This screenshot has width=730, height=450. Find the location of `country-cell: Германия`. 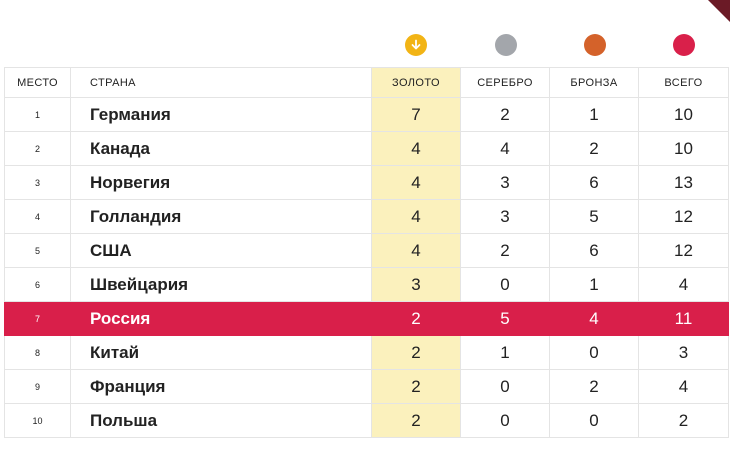

country-cell: Германия is located at coordinates (221, 114).